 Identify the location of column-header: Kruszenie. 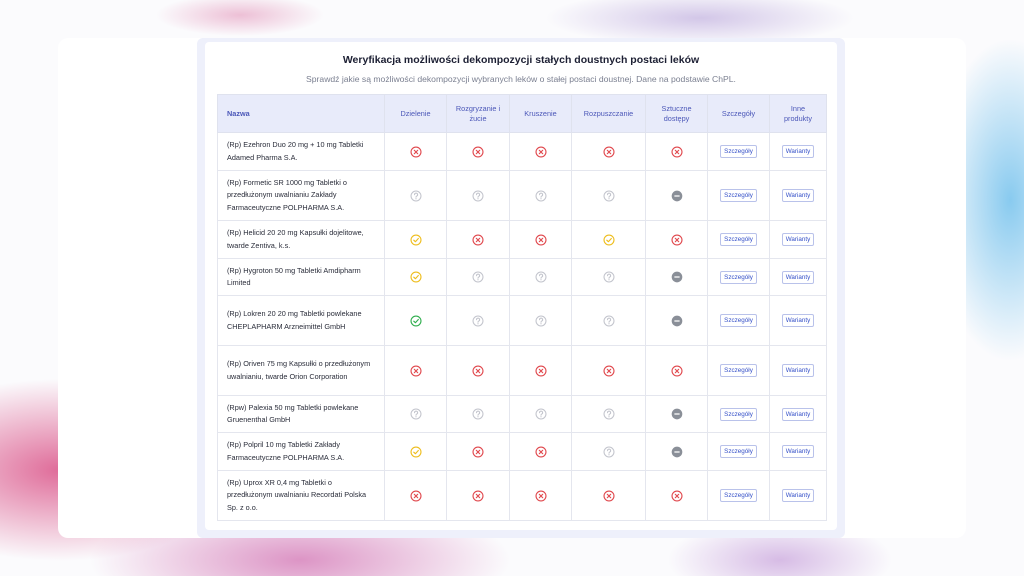
(540, 113).